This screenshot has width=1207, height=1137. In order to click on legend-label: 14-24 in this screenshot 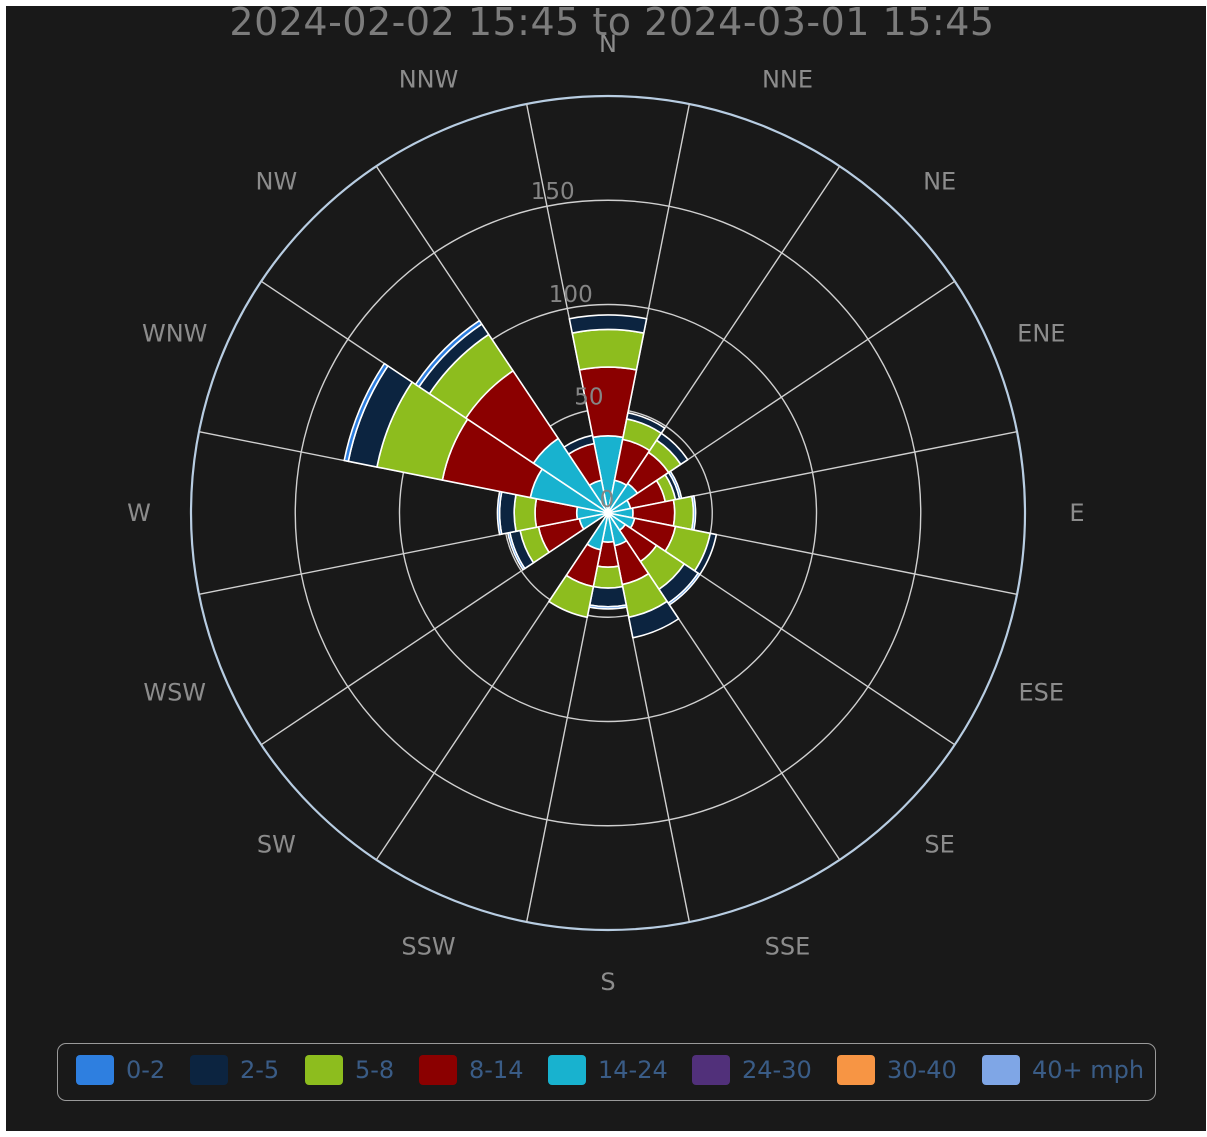, I will do `click(633, 1070)`.